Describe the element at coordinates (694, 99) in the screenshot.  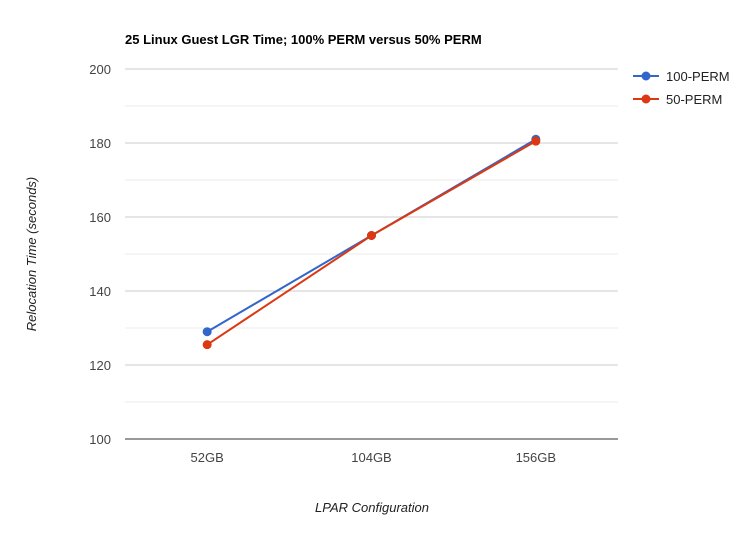
I see `legend-label: 50-PERM` at that location.